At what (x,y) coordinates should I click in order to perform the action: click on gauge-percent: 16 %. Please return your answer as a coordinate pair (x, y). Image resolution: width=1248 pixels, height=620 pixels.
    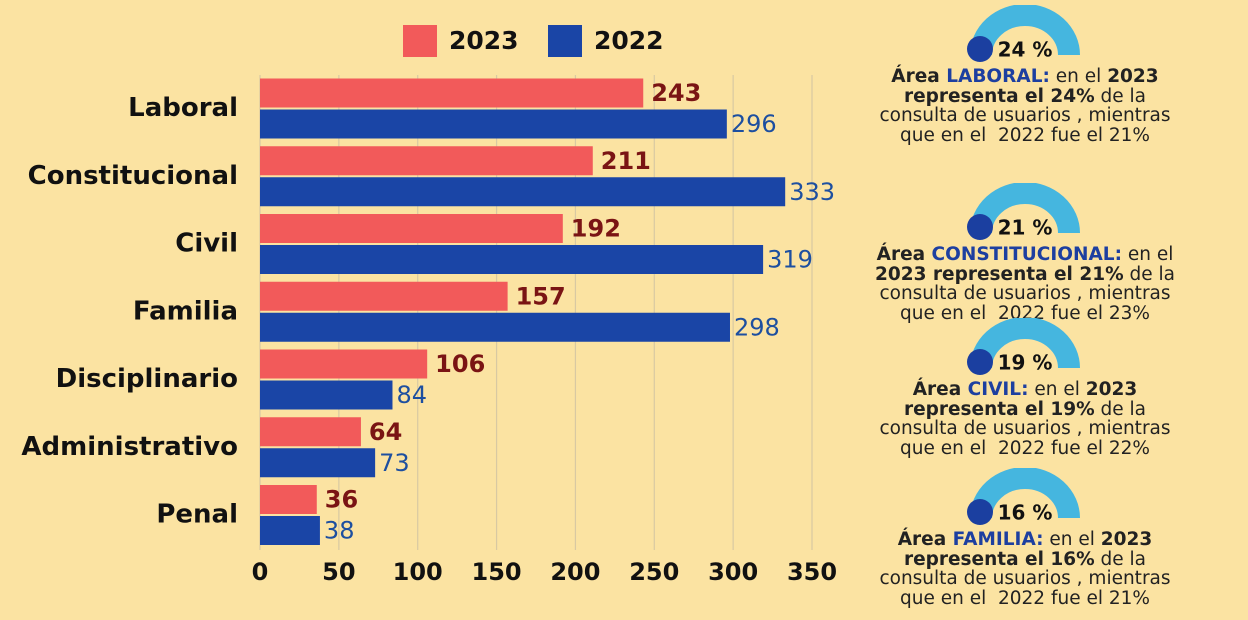
    Looking at the image, I should click on (1025, 513).